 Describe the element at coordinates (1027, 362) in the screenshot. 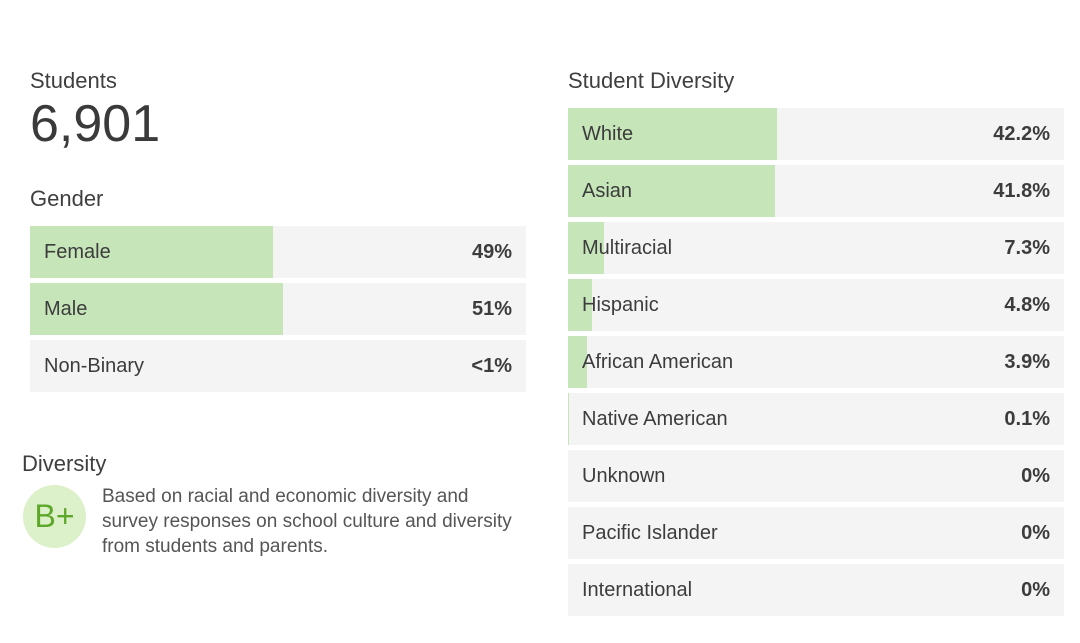

I see `bar-value: 3.9%` at that location.